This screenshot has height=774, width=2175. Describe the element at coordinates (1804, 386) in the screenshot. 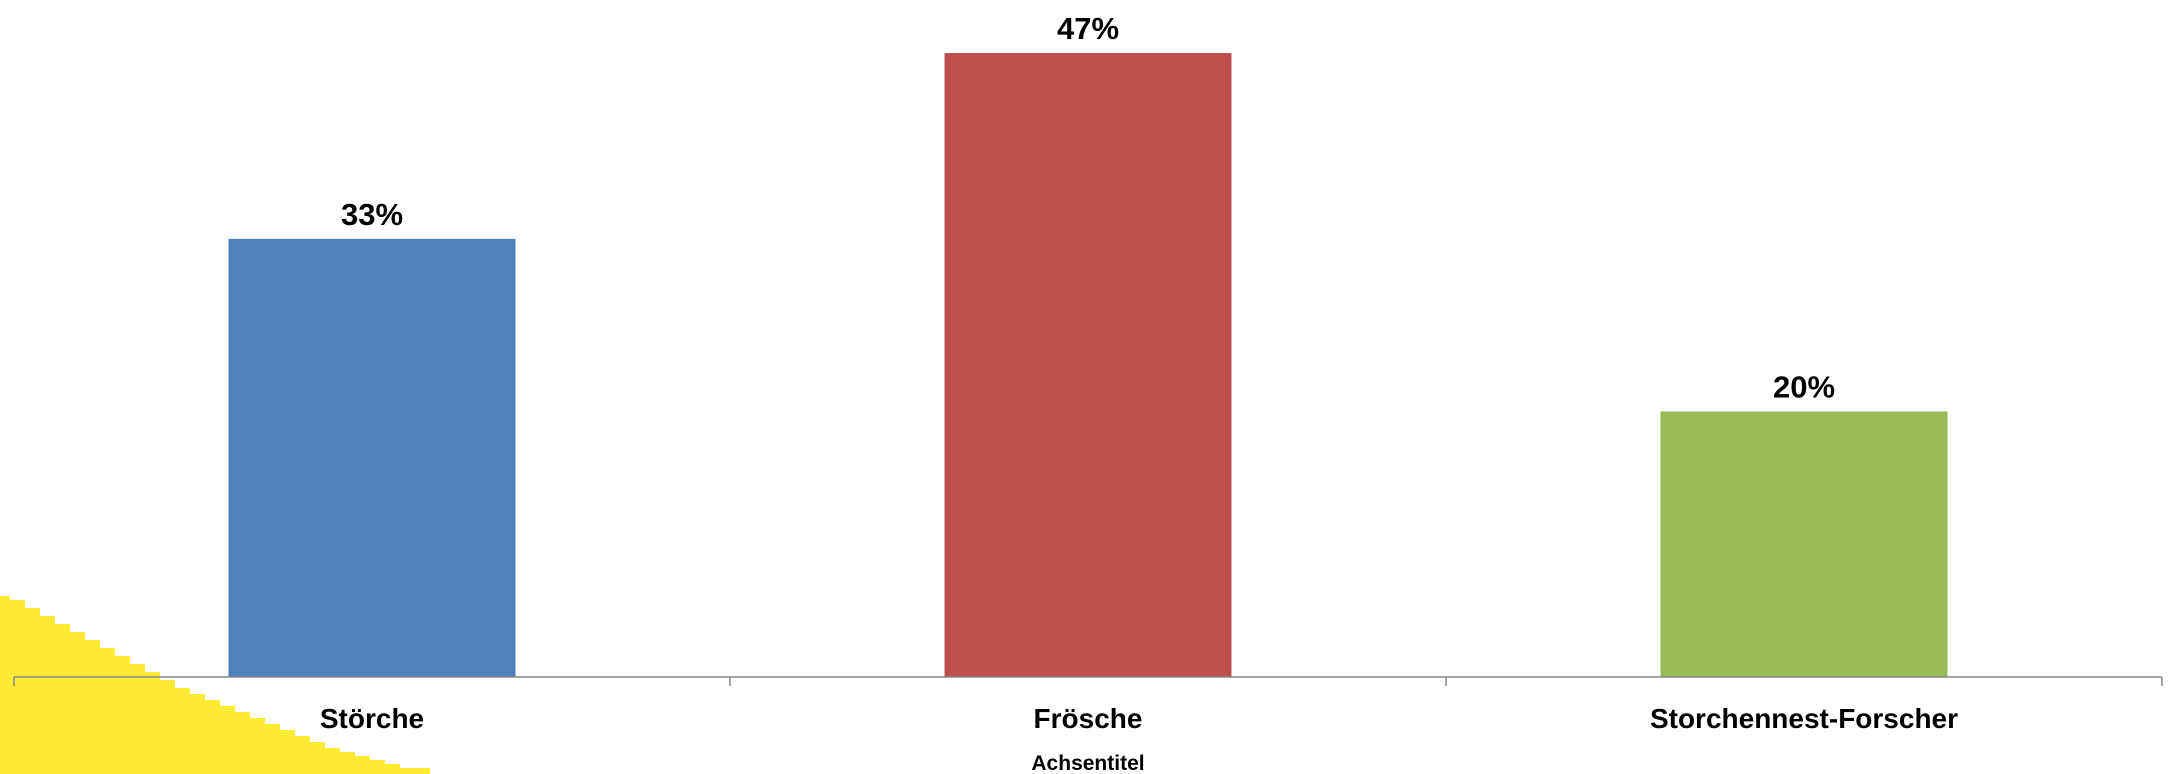

I see `data-label: 20%` at that location.